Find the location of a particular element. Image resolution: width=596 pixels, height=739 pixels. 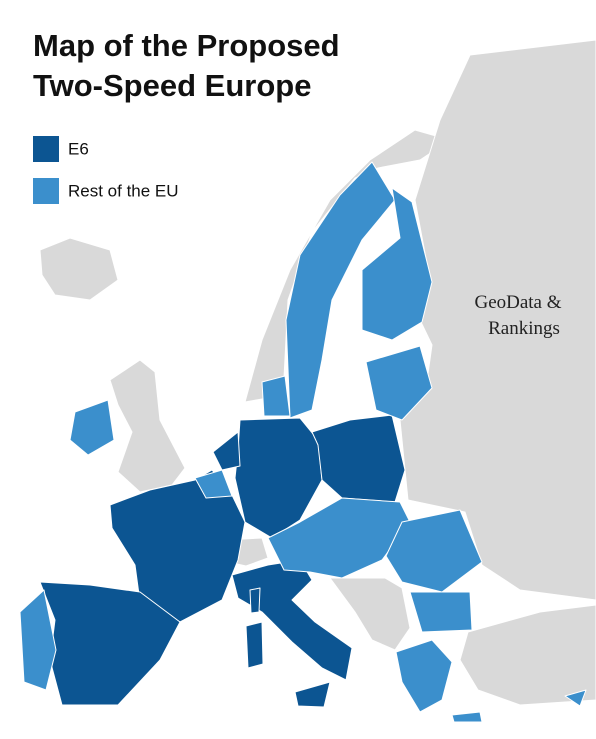

turkey is located at coordinates (527, 655).